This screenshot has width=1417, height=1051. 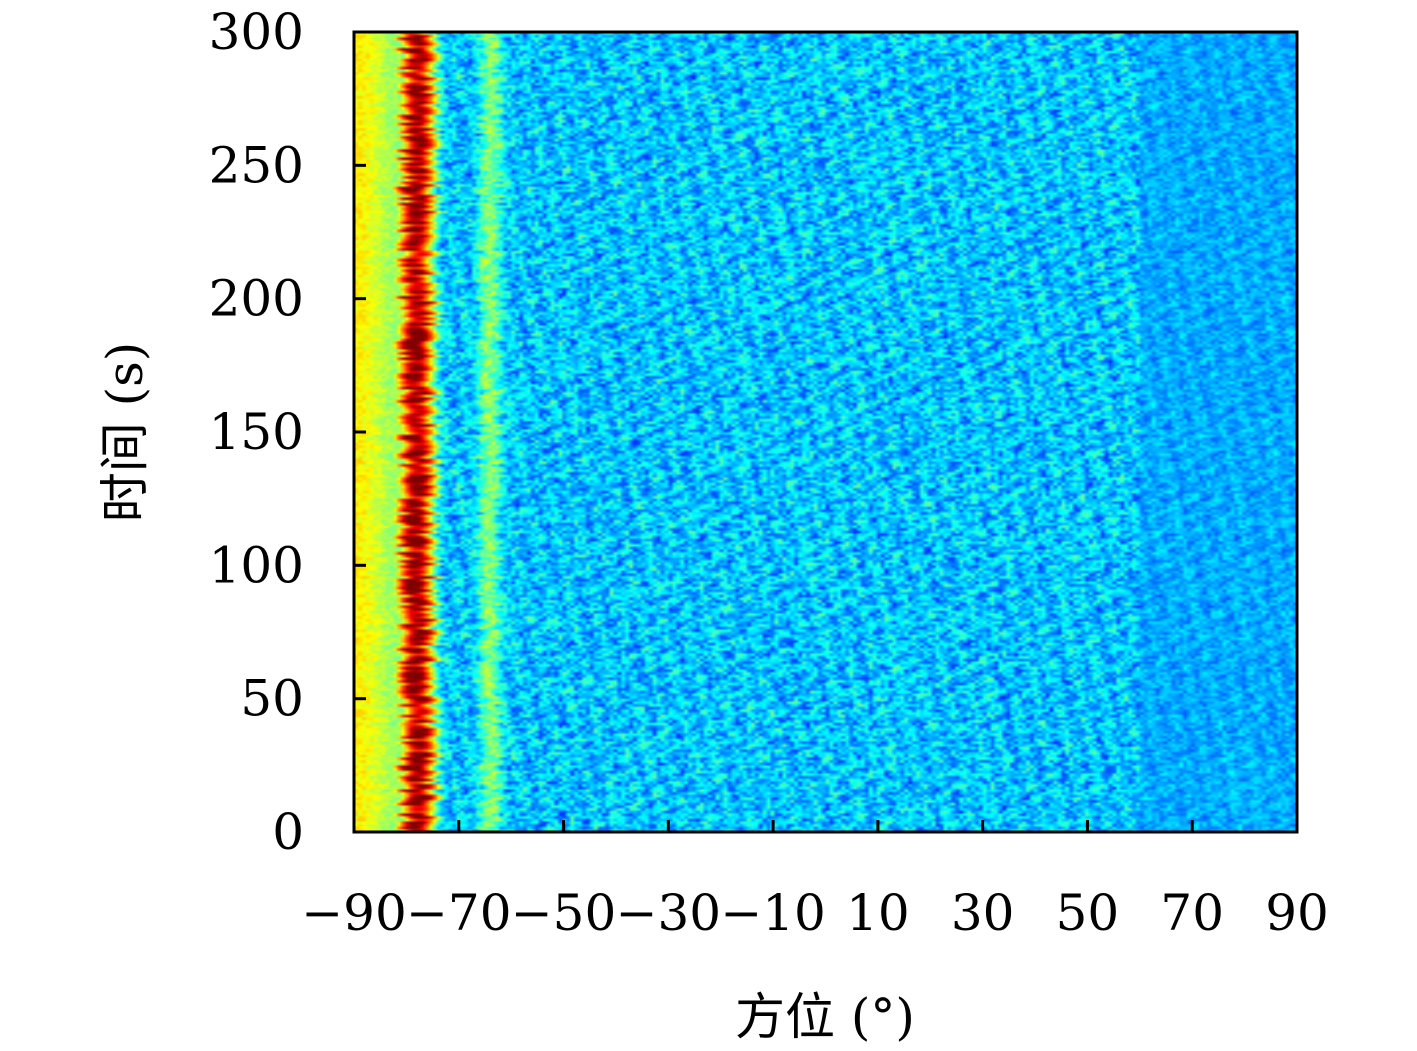 I want to click on x-tick-label: −70, so click(x=459, y=913).